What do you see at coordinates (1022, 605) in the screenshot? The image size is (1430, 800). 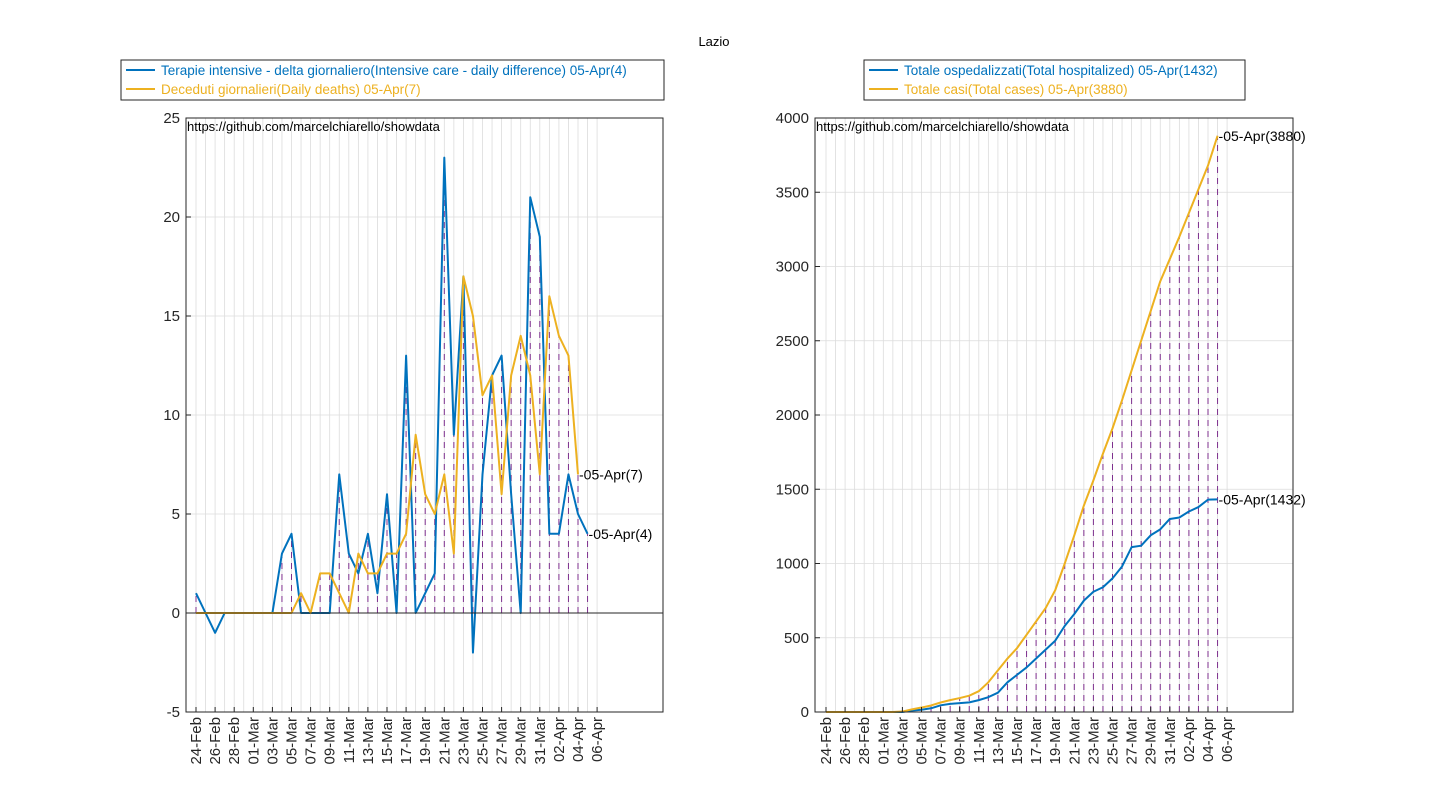 I see `series-line` at bounding box center [1022, 605].